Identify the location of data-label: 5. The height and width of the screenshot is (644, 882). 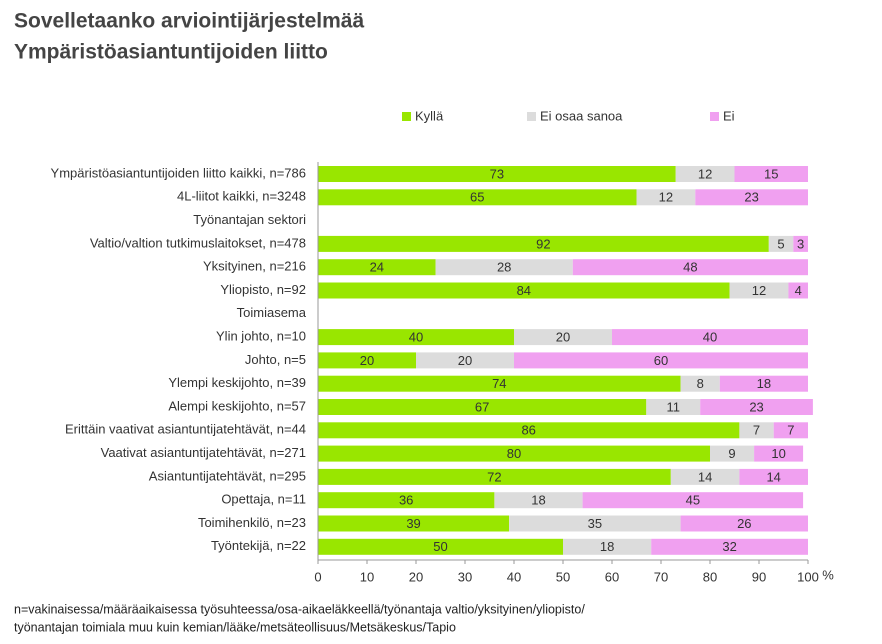
(780, 243).